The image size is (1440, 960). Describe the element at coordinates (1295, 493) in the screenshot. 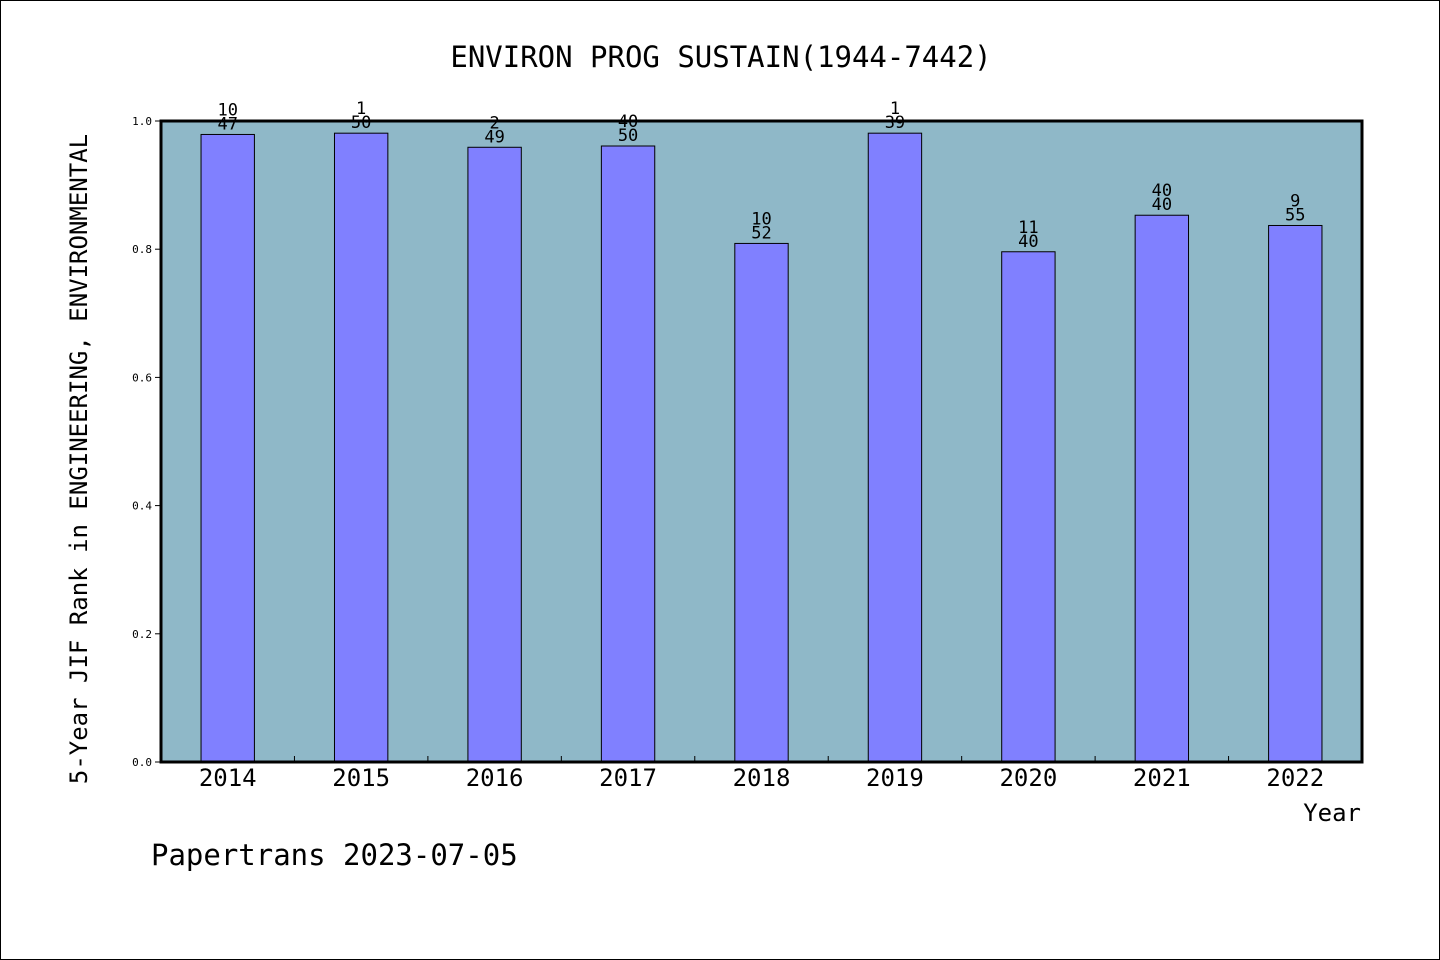

I see `bar-2022` at that location.